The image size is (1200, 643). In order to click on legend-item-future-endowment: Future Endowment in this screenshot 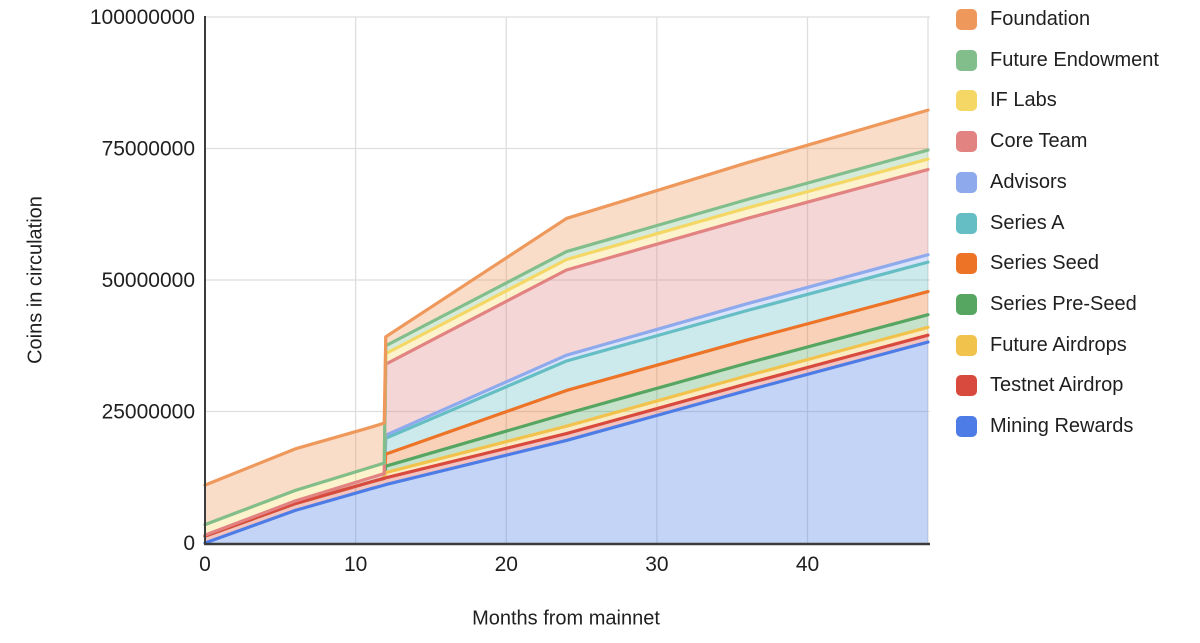, I will do `click(1057, 59)`.